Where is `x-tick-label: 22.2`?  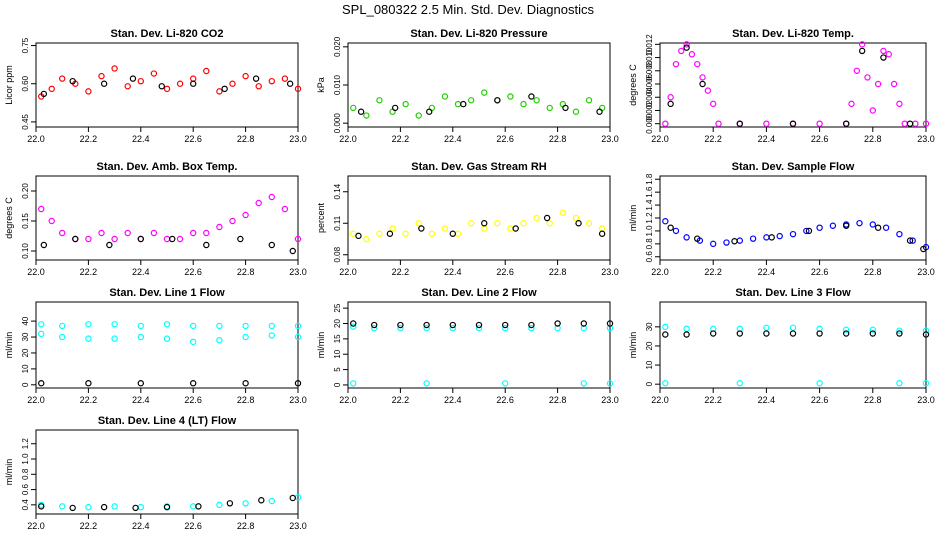
x-tick-label: 22.2 is located at coordinates (89, 272).